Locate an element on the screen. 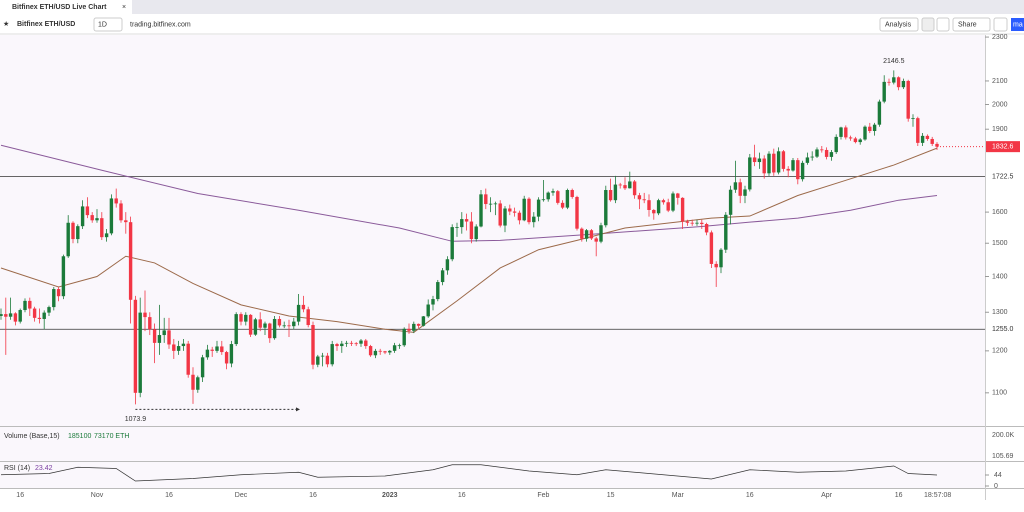 The height and width of the screenshot is (512, 1024). rsi-tick-label: 0 is located at coordinates (996, 486).